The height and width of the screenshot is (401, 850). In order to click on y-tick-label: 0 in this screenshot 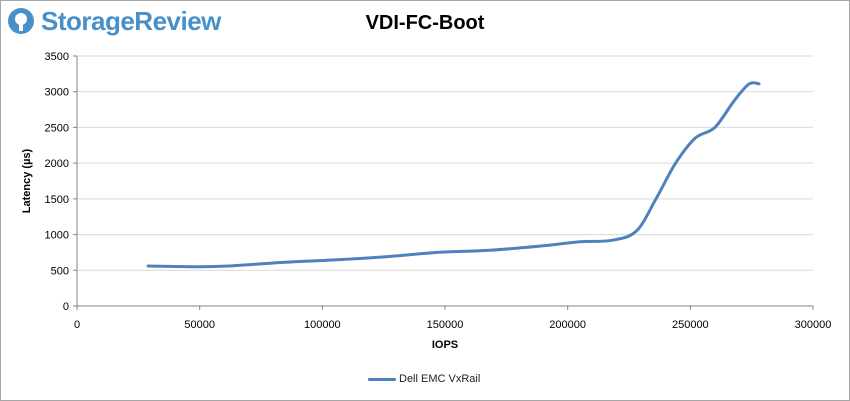, I will do `click(66, 307)`.